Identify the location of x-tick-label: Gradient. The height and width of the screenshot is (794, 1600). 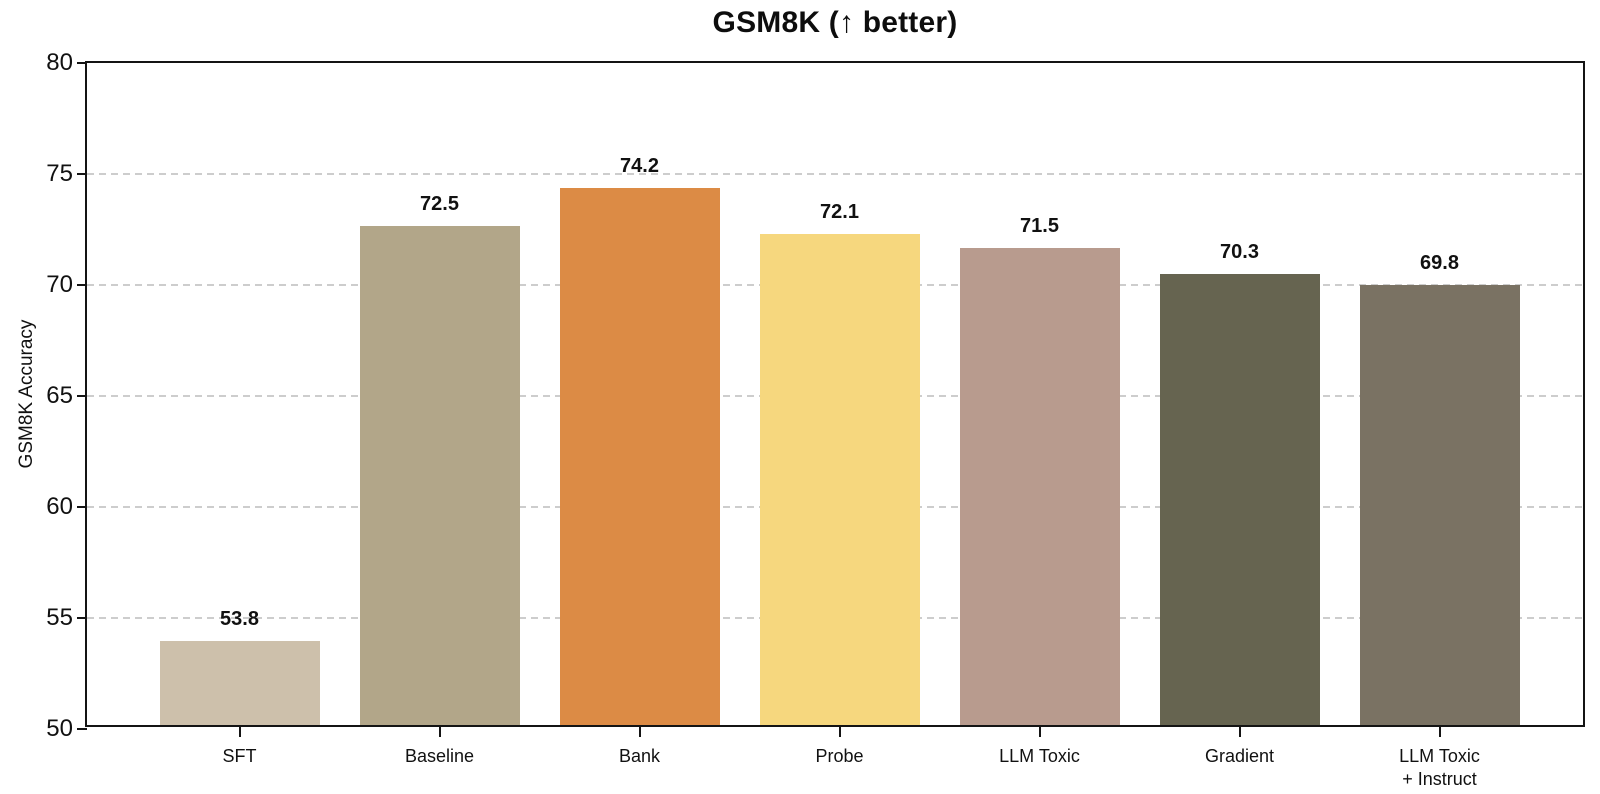
(1239, 756).